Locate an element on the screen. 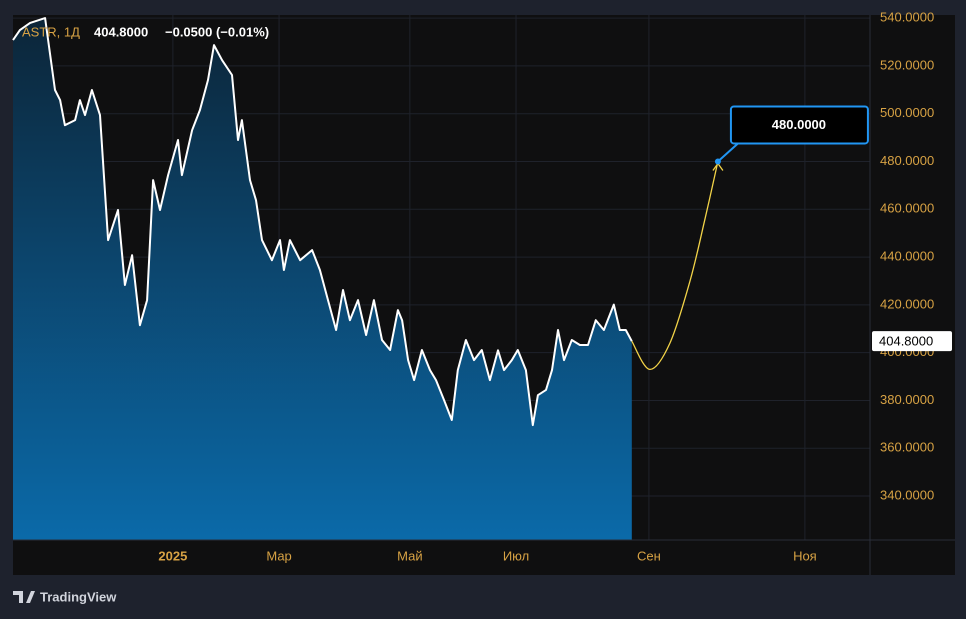  y-tick-label: 540.0000 is located at coordinates (907, 17).